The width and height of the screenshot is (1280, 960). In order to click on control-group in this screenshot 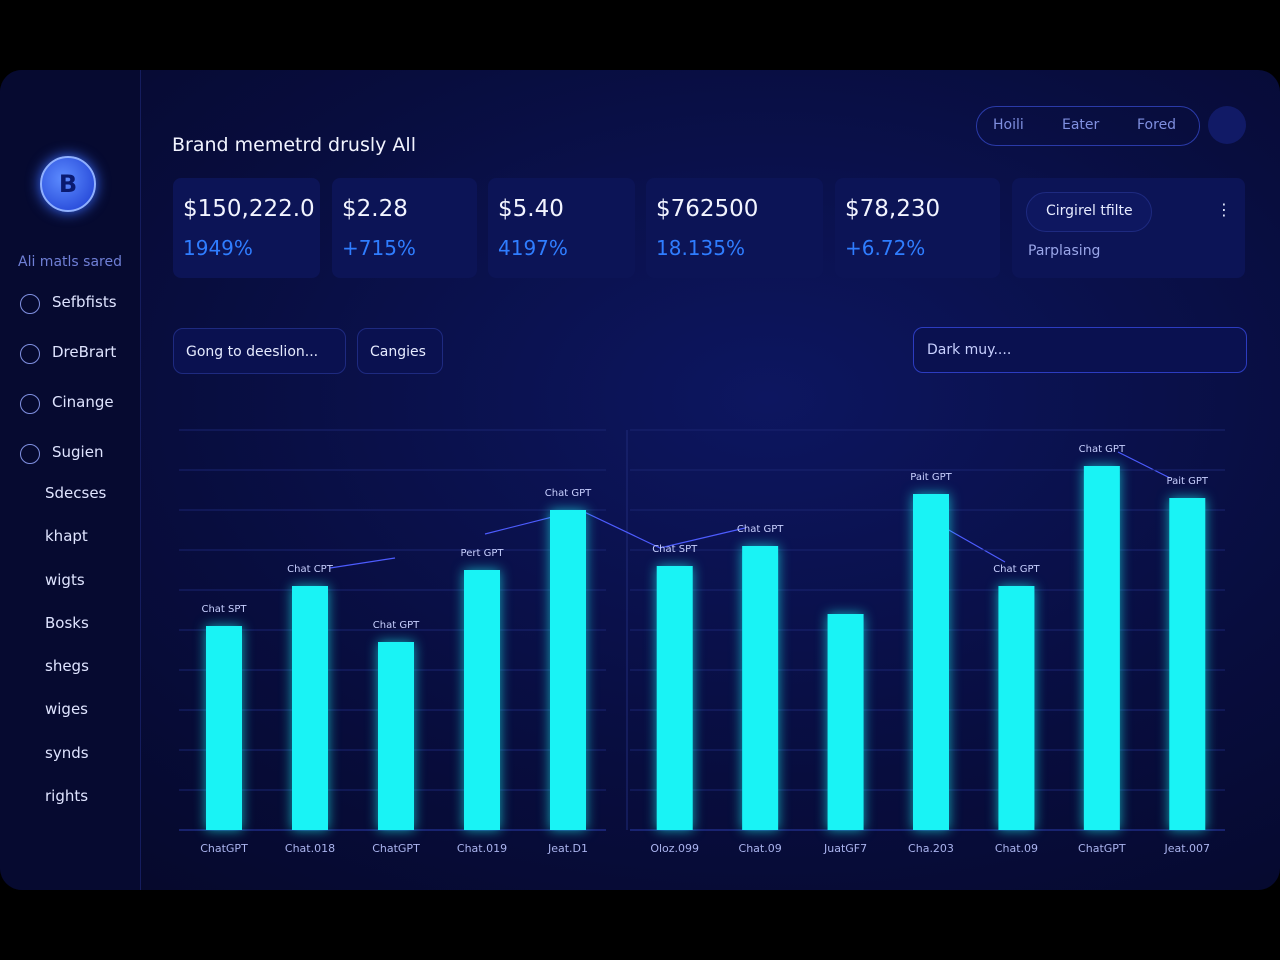, I will do `click(1088, 126)`.